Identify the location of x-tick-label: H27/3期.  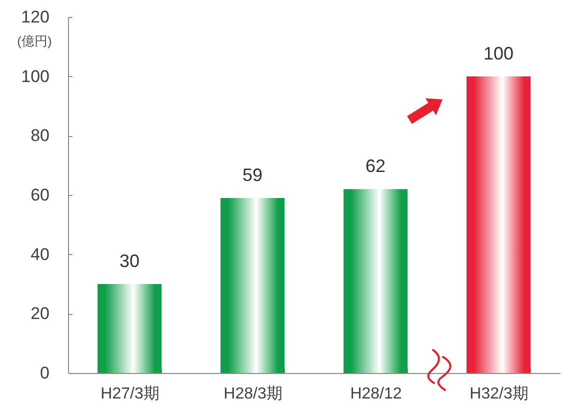
(130, 393).